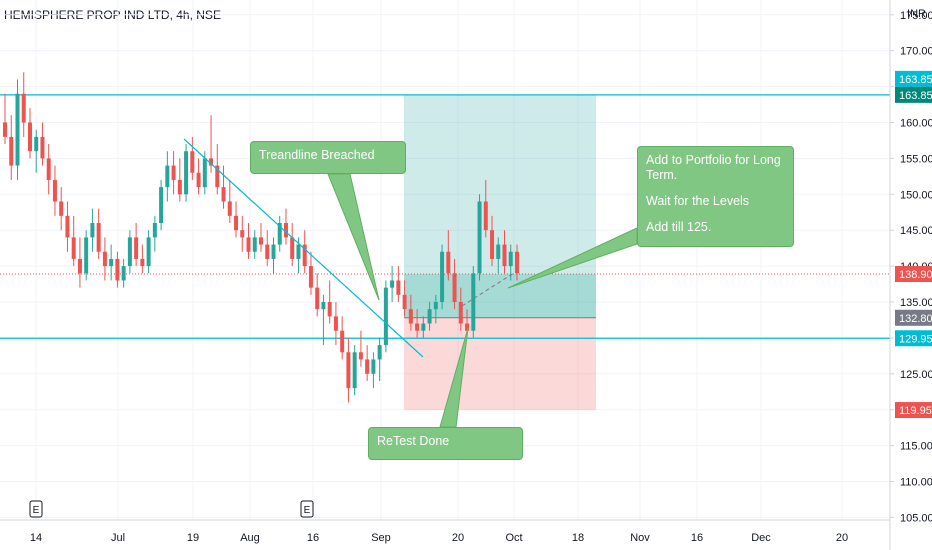  Describe the element at coordinates (500, 364) in the screenshot. I see `loss-zone` at that location.